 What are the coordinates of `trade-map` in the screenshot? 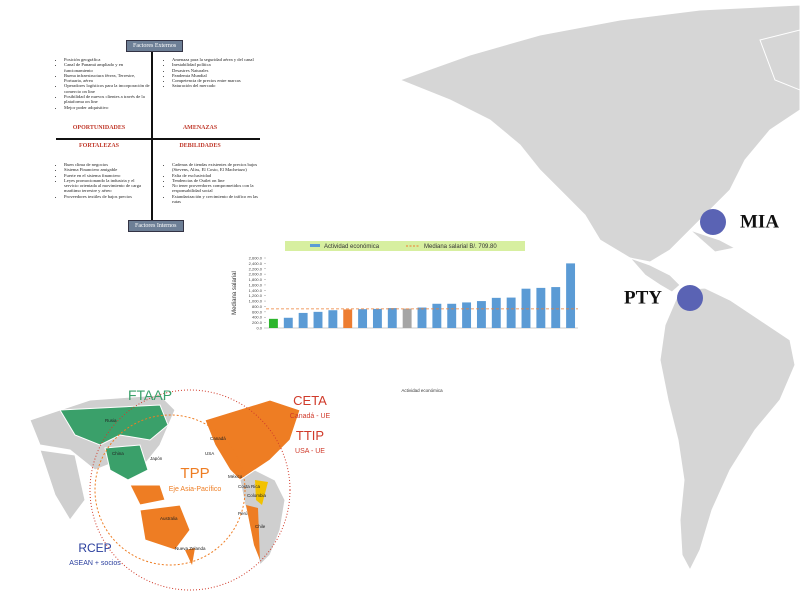 It's located at (165, 490).